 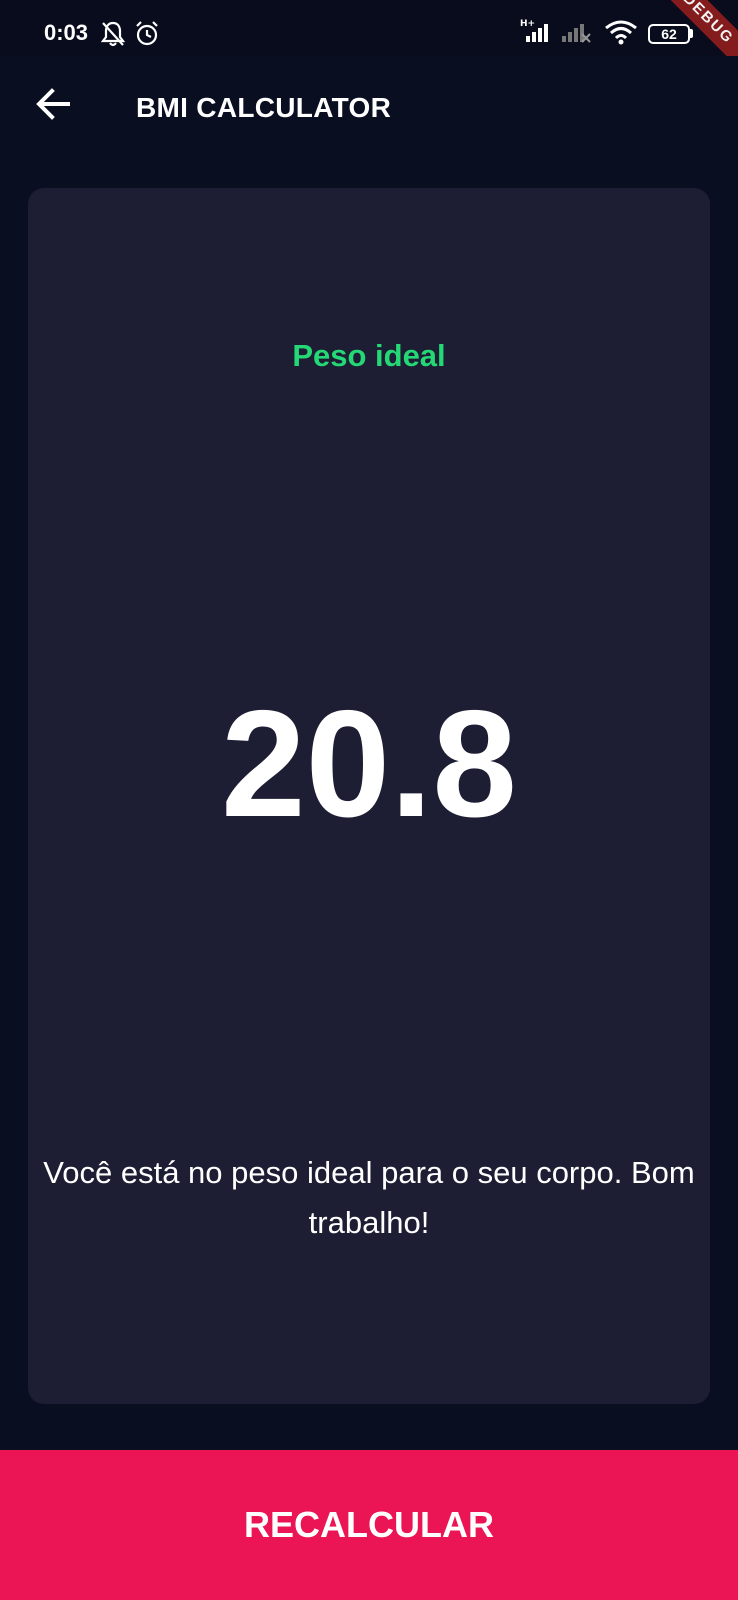 I want to click on app-bar: BMI CALCULATOR, so click(x=369, y=108).